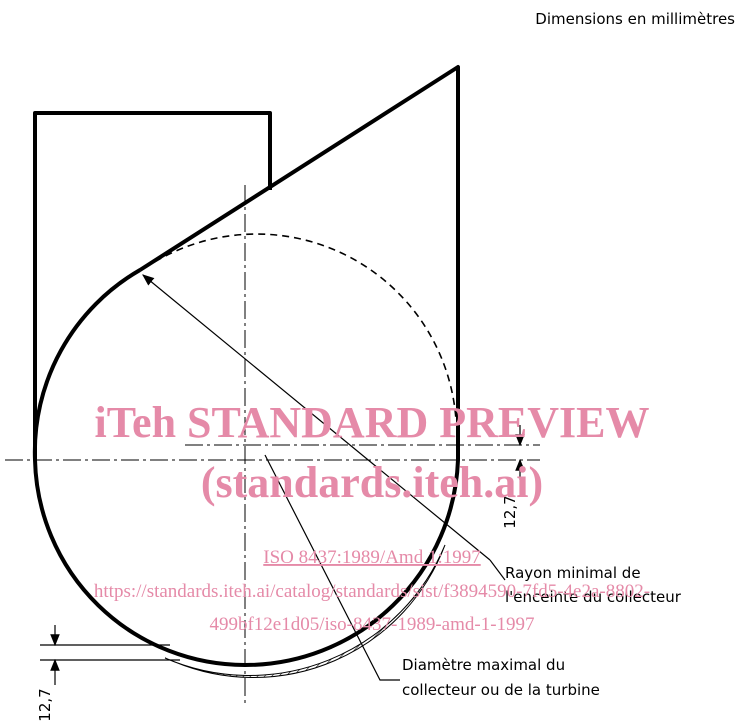 Image resolution: width=740 pixels, height=728 pixels. What do you see at coordinates (593, 597) in the screenshot?
I see `label: l'enceinte du collecteur` at bounding box center [593, 597].